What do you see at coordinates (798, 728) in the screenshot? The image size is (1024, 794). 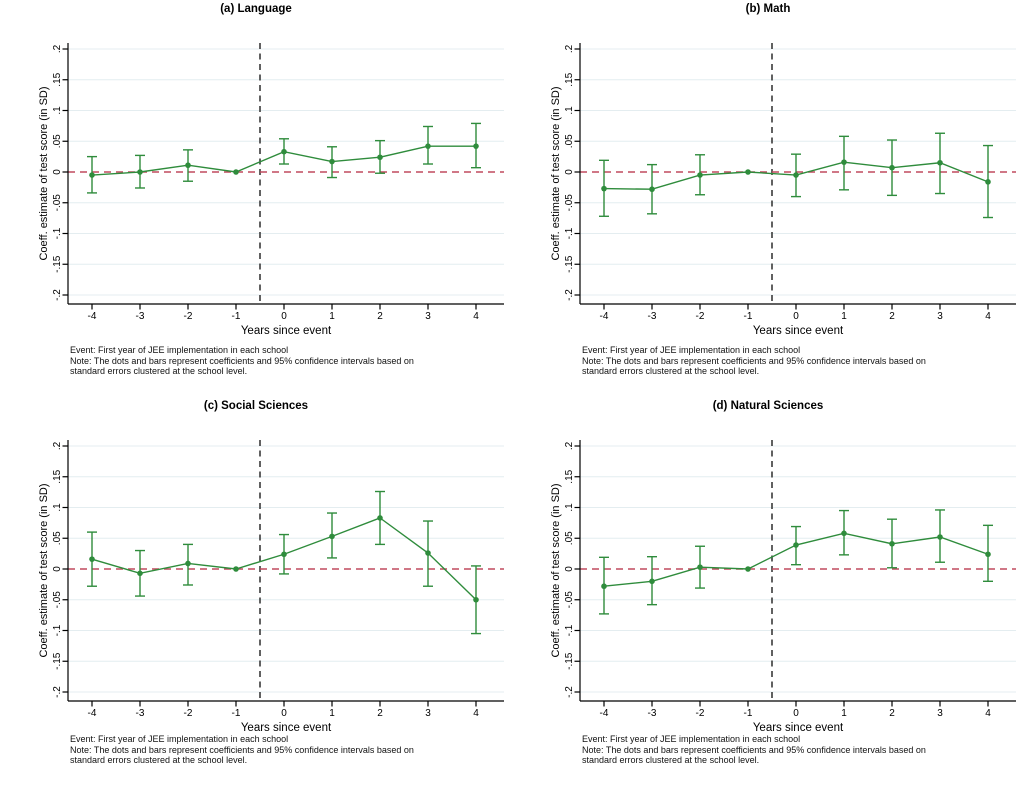 I see `x-axis-title: Years since event` at bounding box center [798, 728].